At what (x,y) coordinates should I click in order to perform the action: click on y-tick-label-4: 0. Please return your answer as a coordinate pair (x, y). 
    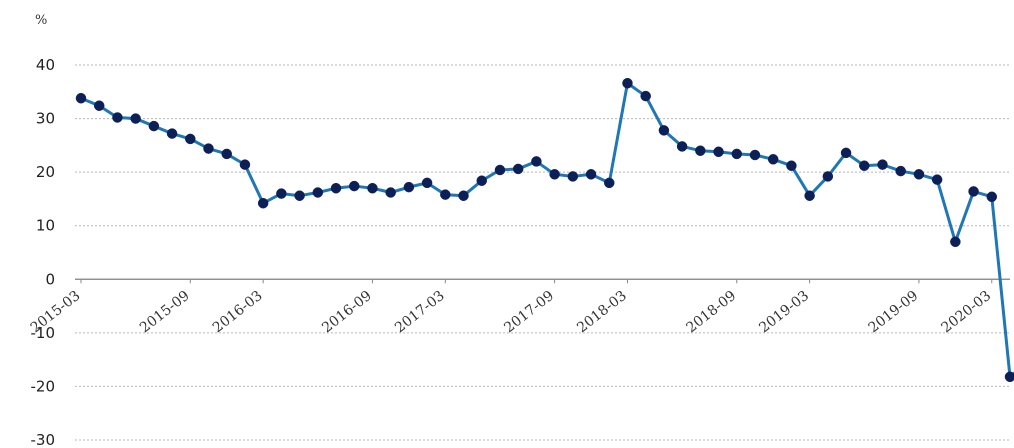
    Looking at the image, I should click on (50, 279).